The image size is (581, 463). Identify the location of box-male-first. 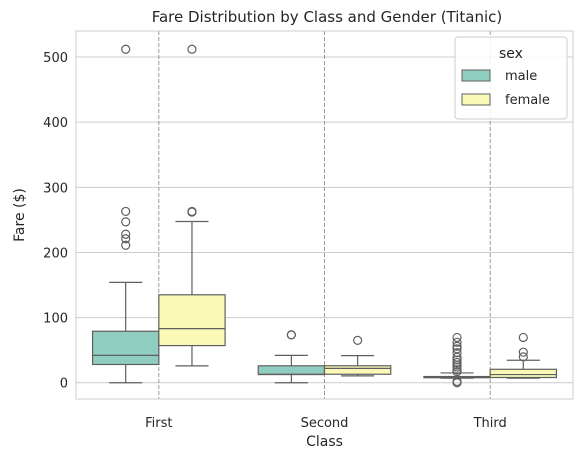
(125, 214).